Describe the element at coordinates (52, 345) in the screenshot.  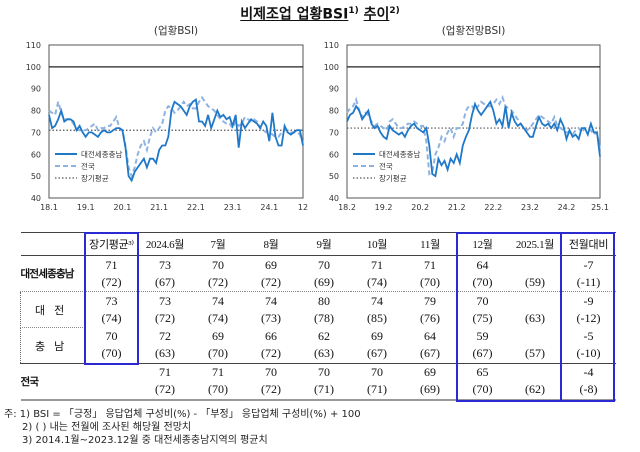
I see `row-label: 충남` at that location.